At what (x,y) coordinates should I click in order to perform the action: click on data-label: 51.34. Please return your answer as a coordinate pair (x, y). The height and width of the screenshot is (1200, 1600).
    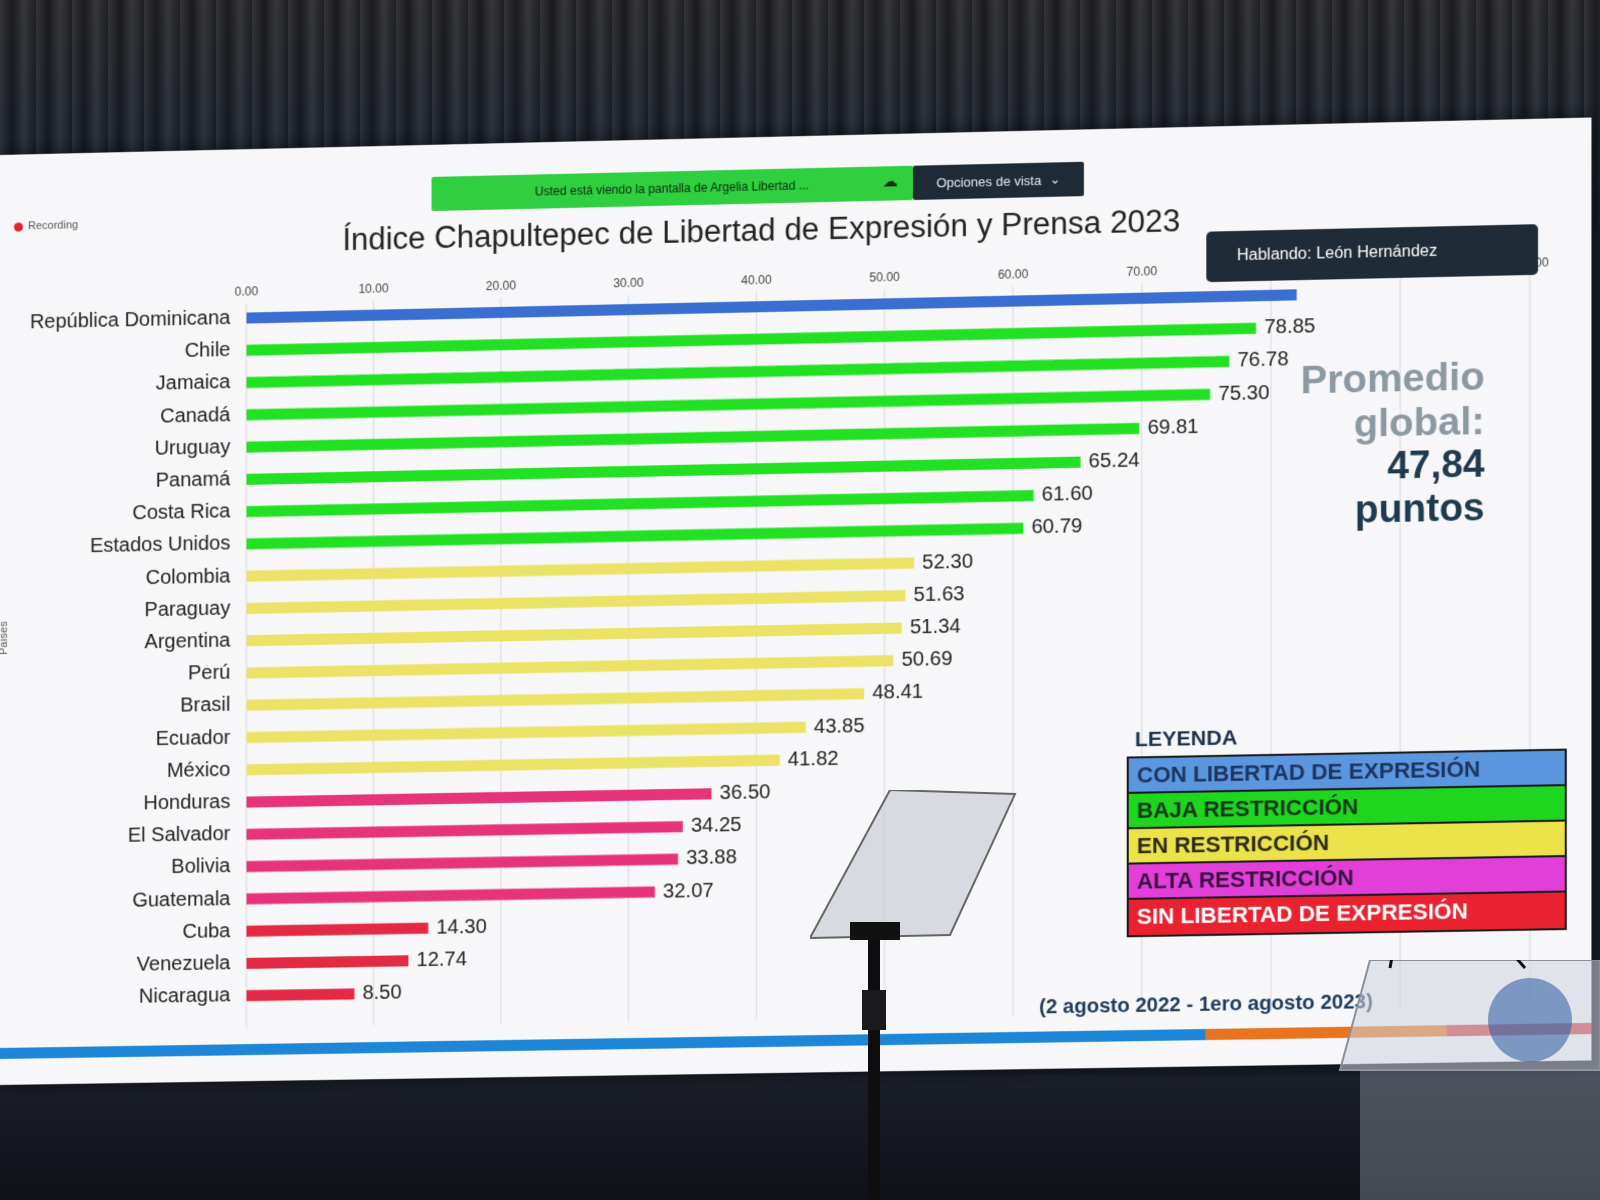
    Looking at the image, I should click on (935, 626).